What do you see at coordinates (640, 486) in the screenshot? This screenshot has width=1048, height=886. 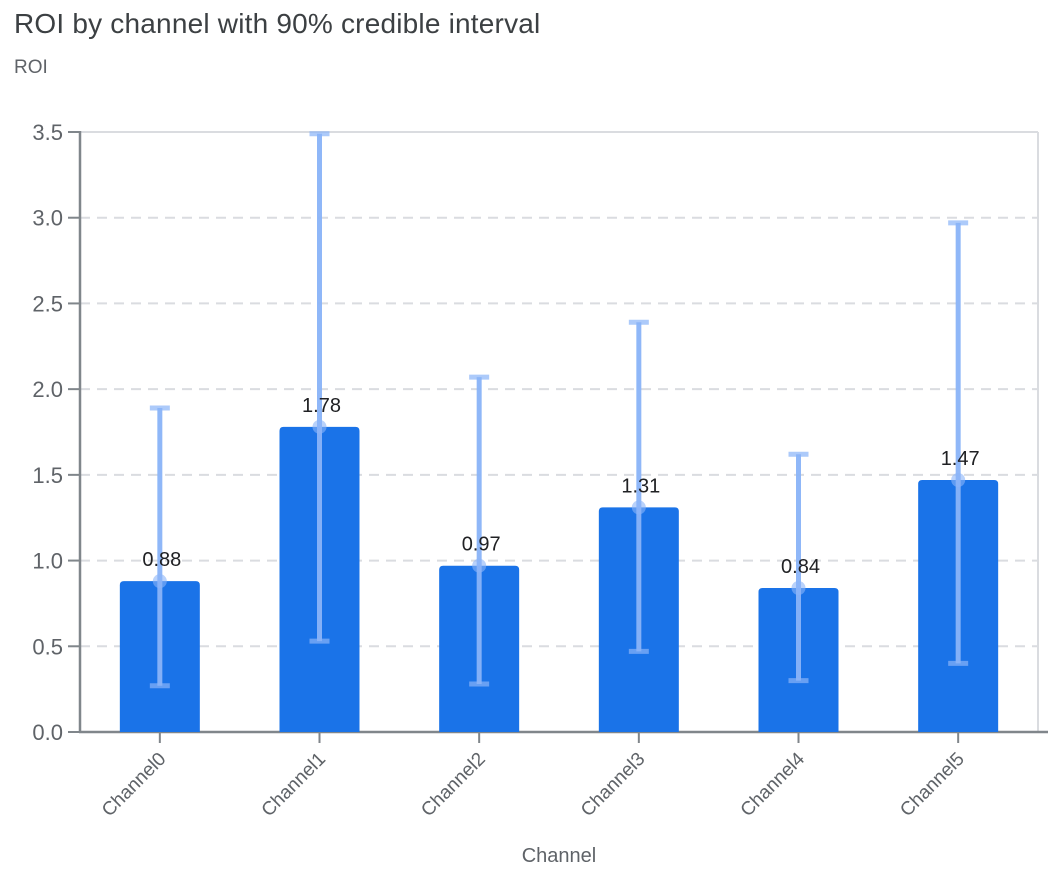 I see `bar-value-label: 1.31` at bounding box center [640, 486].